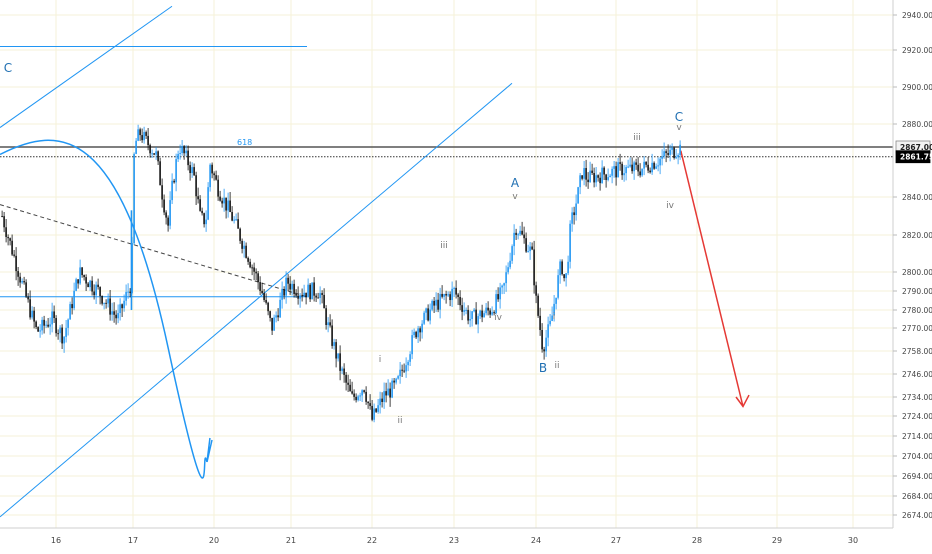 The width and height of the screenshot is (932, 554). What do you see at coordinates (86, 66) in the screenshot?
I see `channel-upper-line` at bounding box center [86, 66].